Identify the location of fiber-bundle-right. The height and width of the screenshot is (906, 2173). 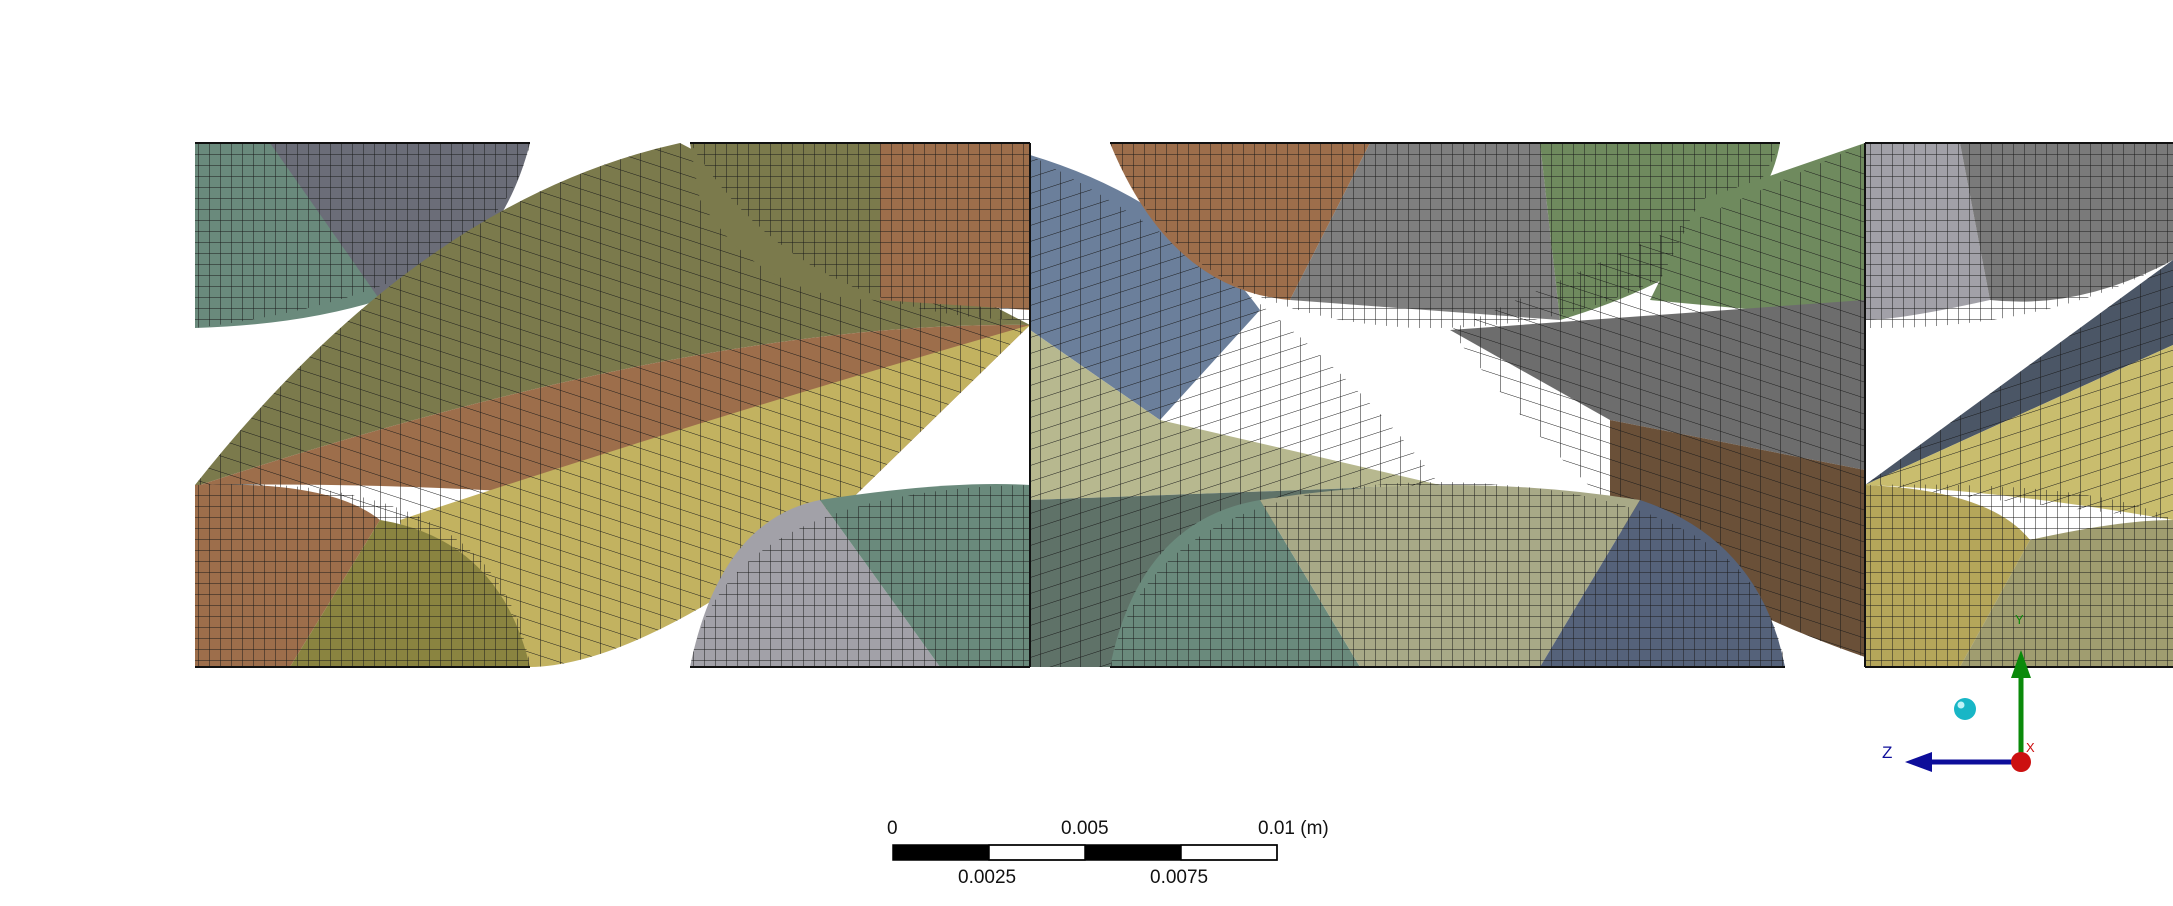
(2019, 405).